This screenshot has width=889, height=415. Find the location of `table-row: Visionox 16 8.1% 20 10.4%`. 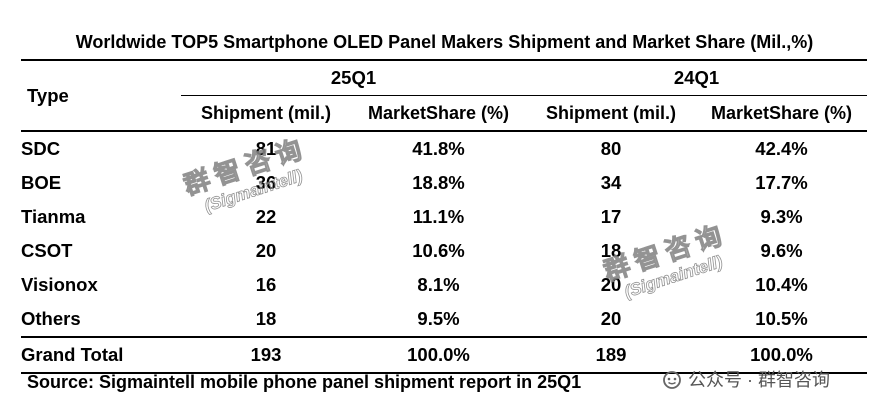

table-row: Visionox 16 8.1% 20 10.4% is located at coordinates (444, 285).